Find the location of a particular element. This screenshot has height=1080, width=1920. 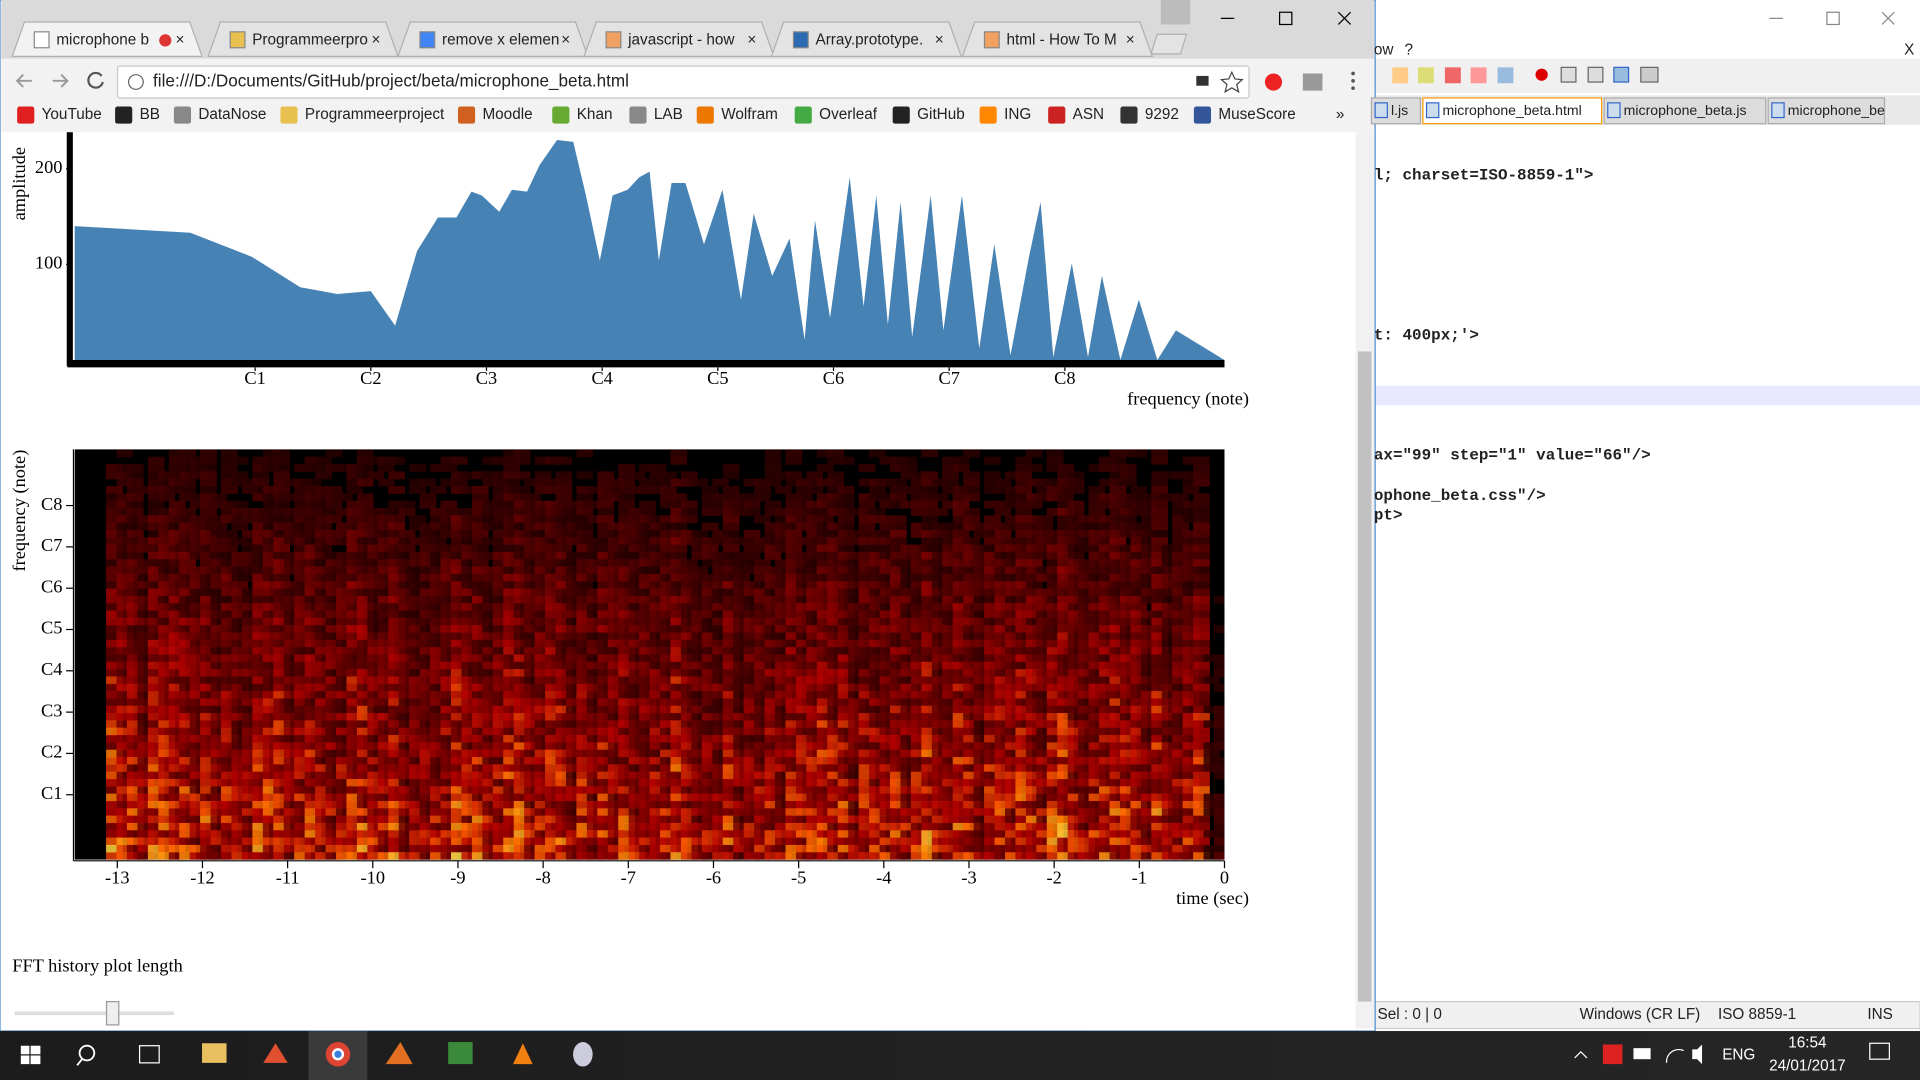

window-controls is located at coordinates (1286, 18).